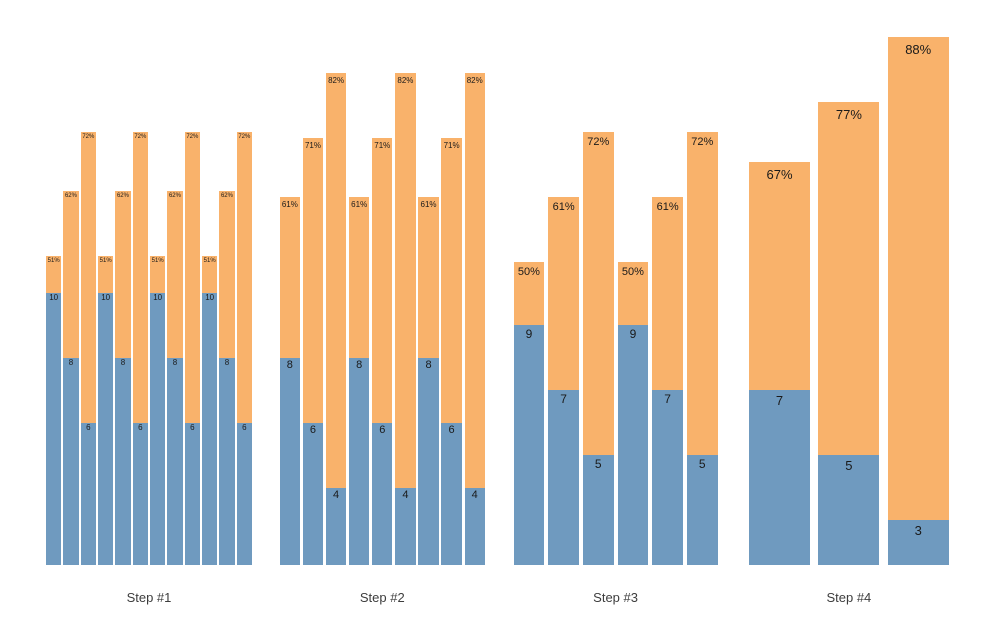 This screenshot has height=618, width=1000. Describe the element at coordinates (615, 597) in the screenshot. I see `group-label-step-3: Step #3` at that location.